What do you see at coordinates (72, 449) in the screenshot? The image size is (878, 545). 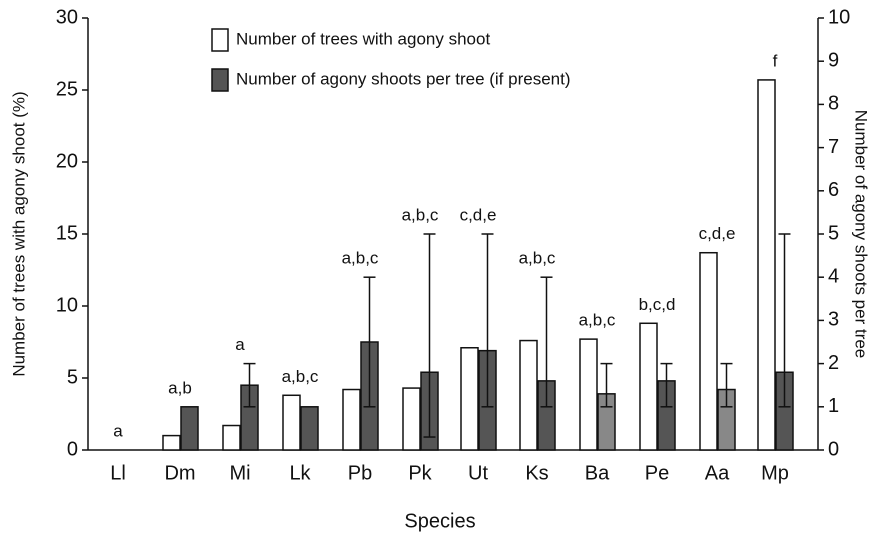 I see `y-tick-label: 0` at bounding box center [72, 449].